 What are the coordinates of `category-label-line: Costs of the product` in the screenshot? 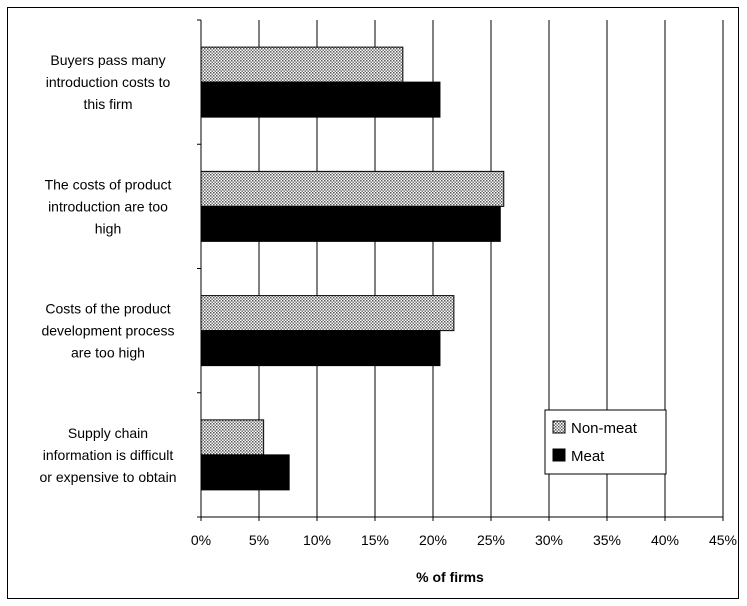 It's located at (107, 309).